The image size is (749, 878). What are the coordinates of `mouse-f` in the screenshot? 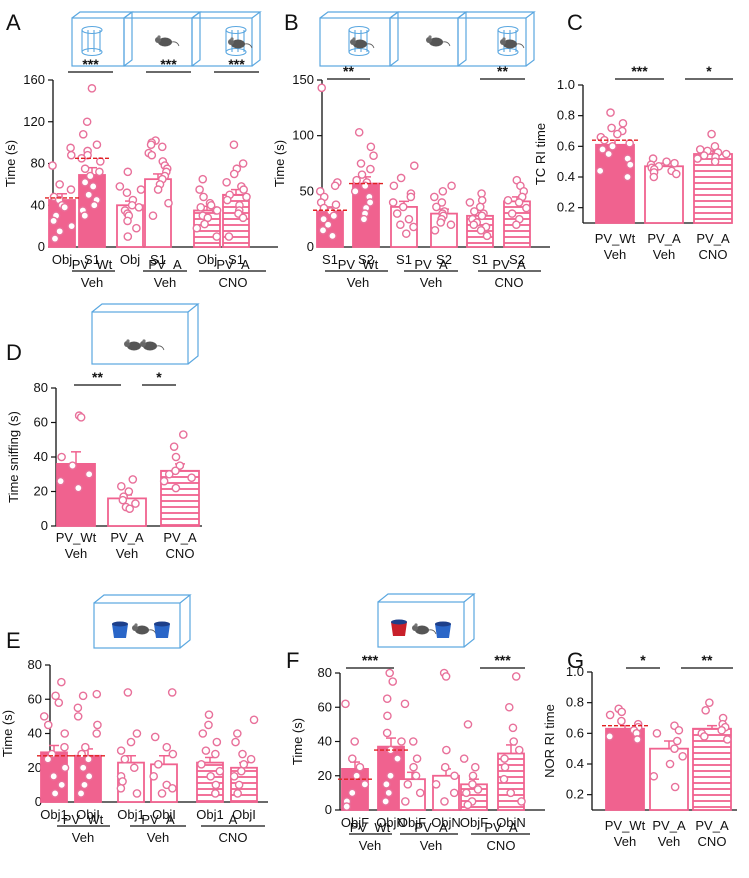 It's located at (424, 629).